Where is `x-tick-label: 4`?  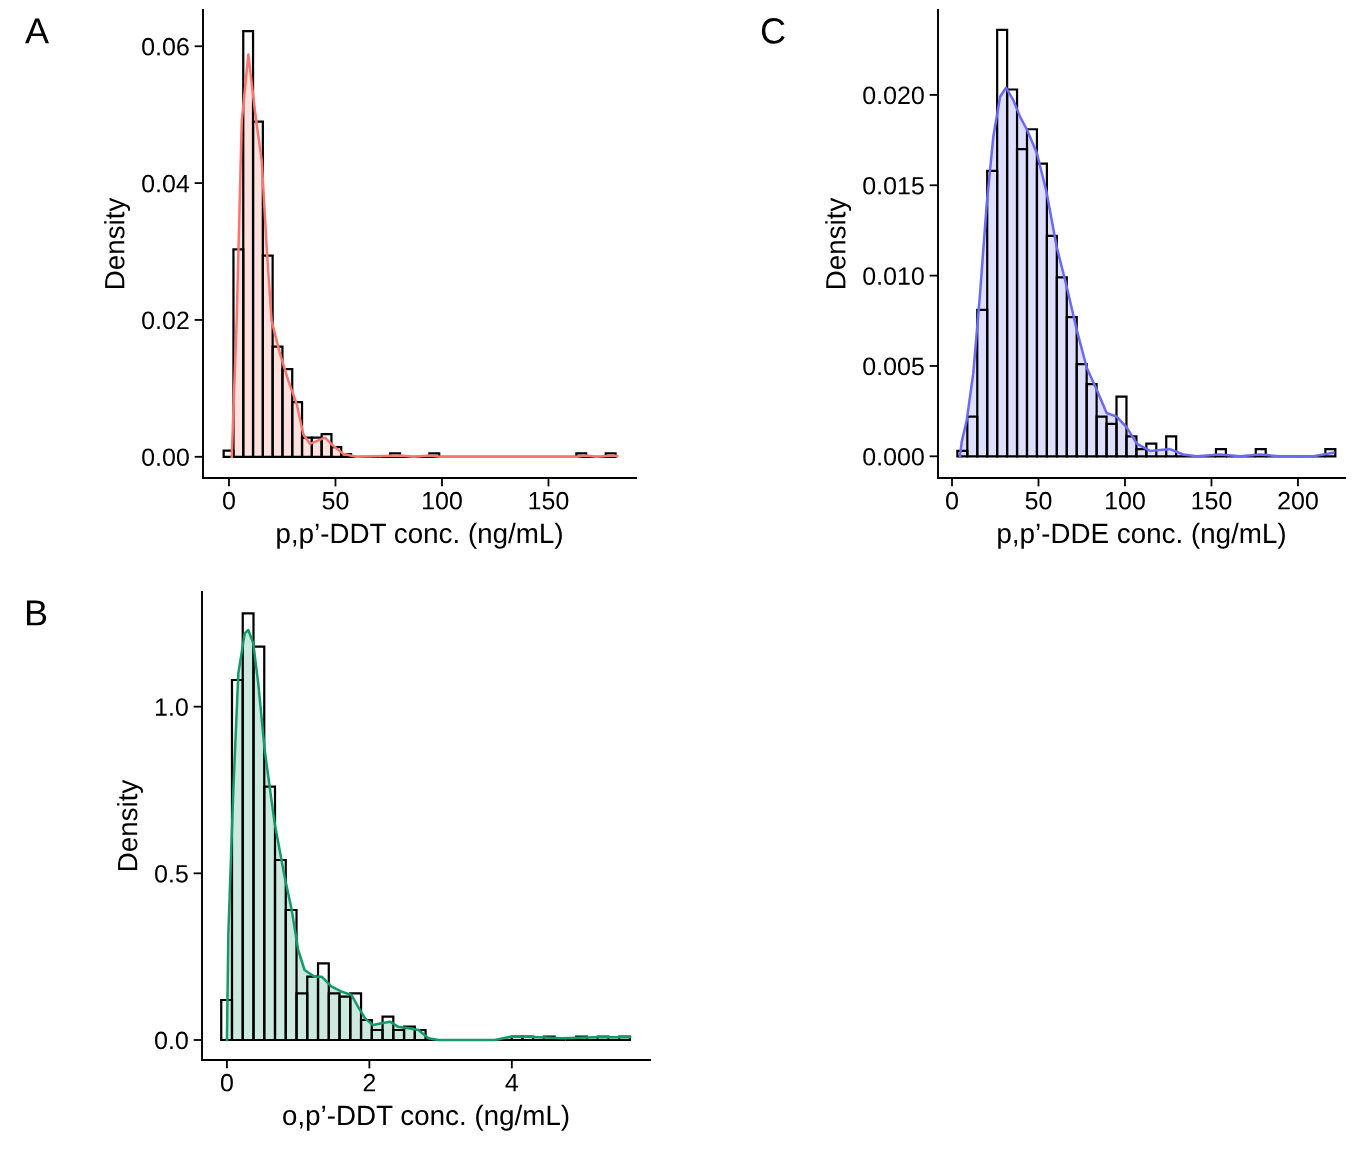 x-tick-label: 4 is located at coordinates (512, 1083).